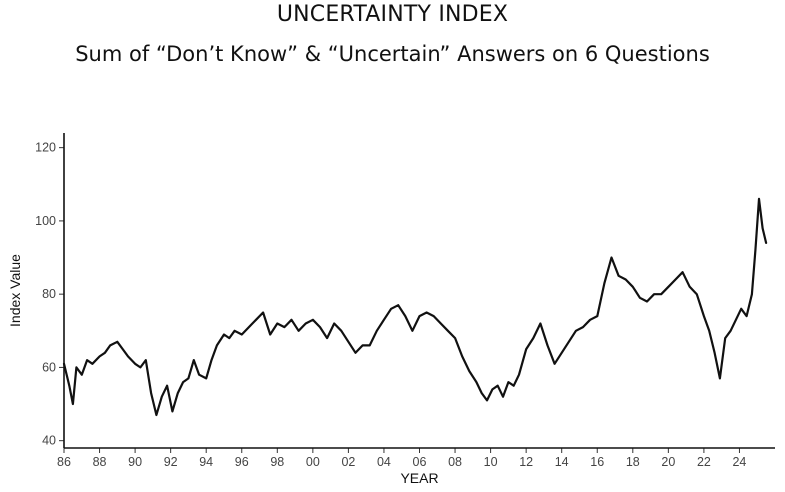 The image size is (785, 492). I want to click on x-tick-label: 04, so click(384, 462).